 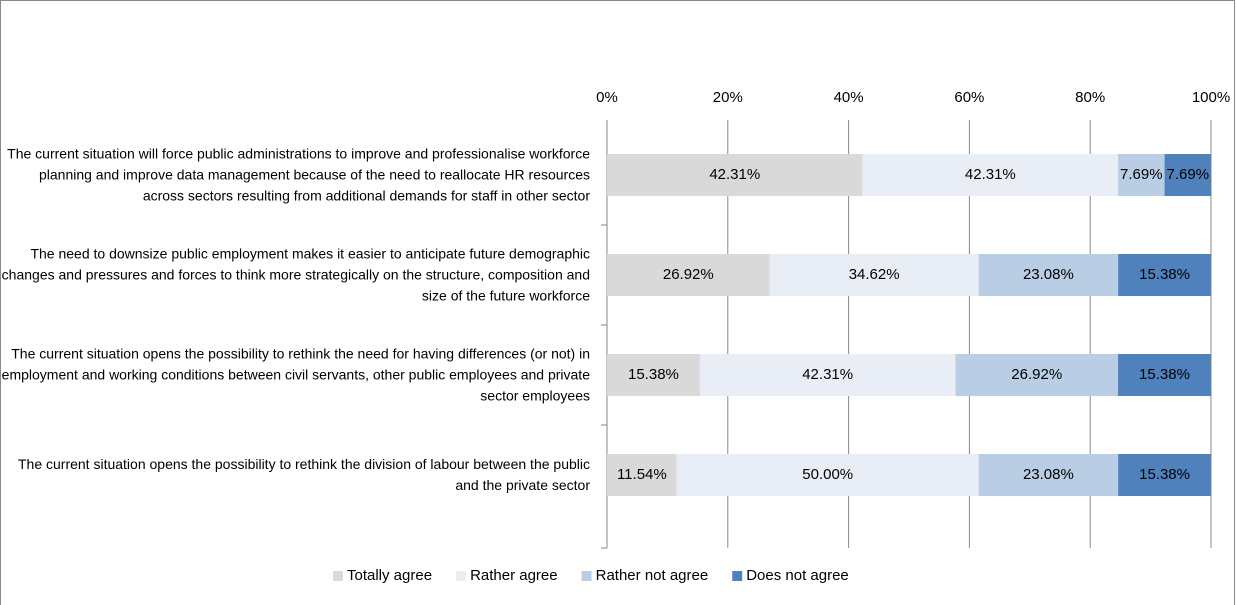 I want to click on x-tick-label: 60%, so click(x=969, y=97).